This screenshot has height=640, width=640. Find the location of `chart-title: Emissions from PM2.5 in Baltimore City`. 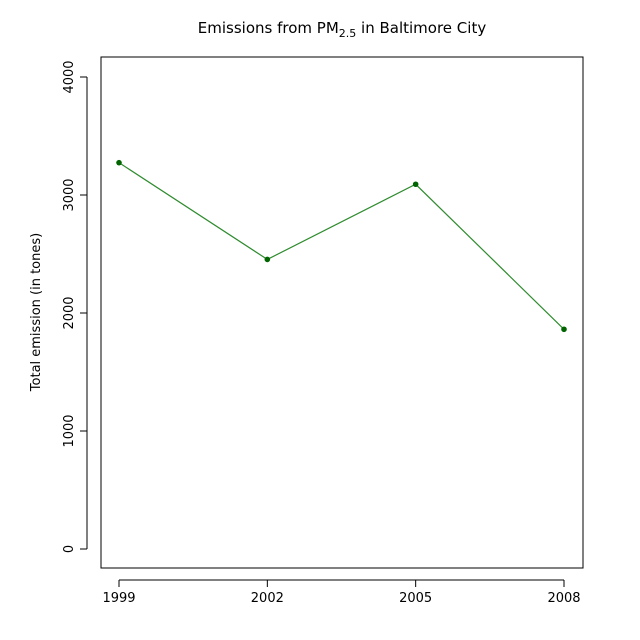

chart-title: Emissions from PM2.5 in Baltimore City is located at coordinates (342, 29).